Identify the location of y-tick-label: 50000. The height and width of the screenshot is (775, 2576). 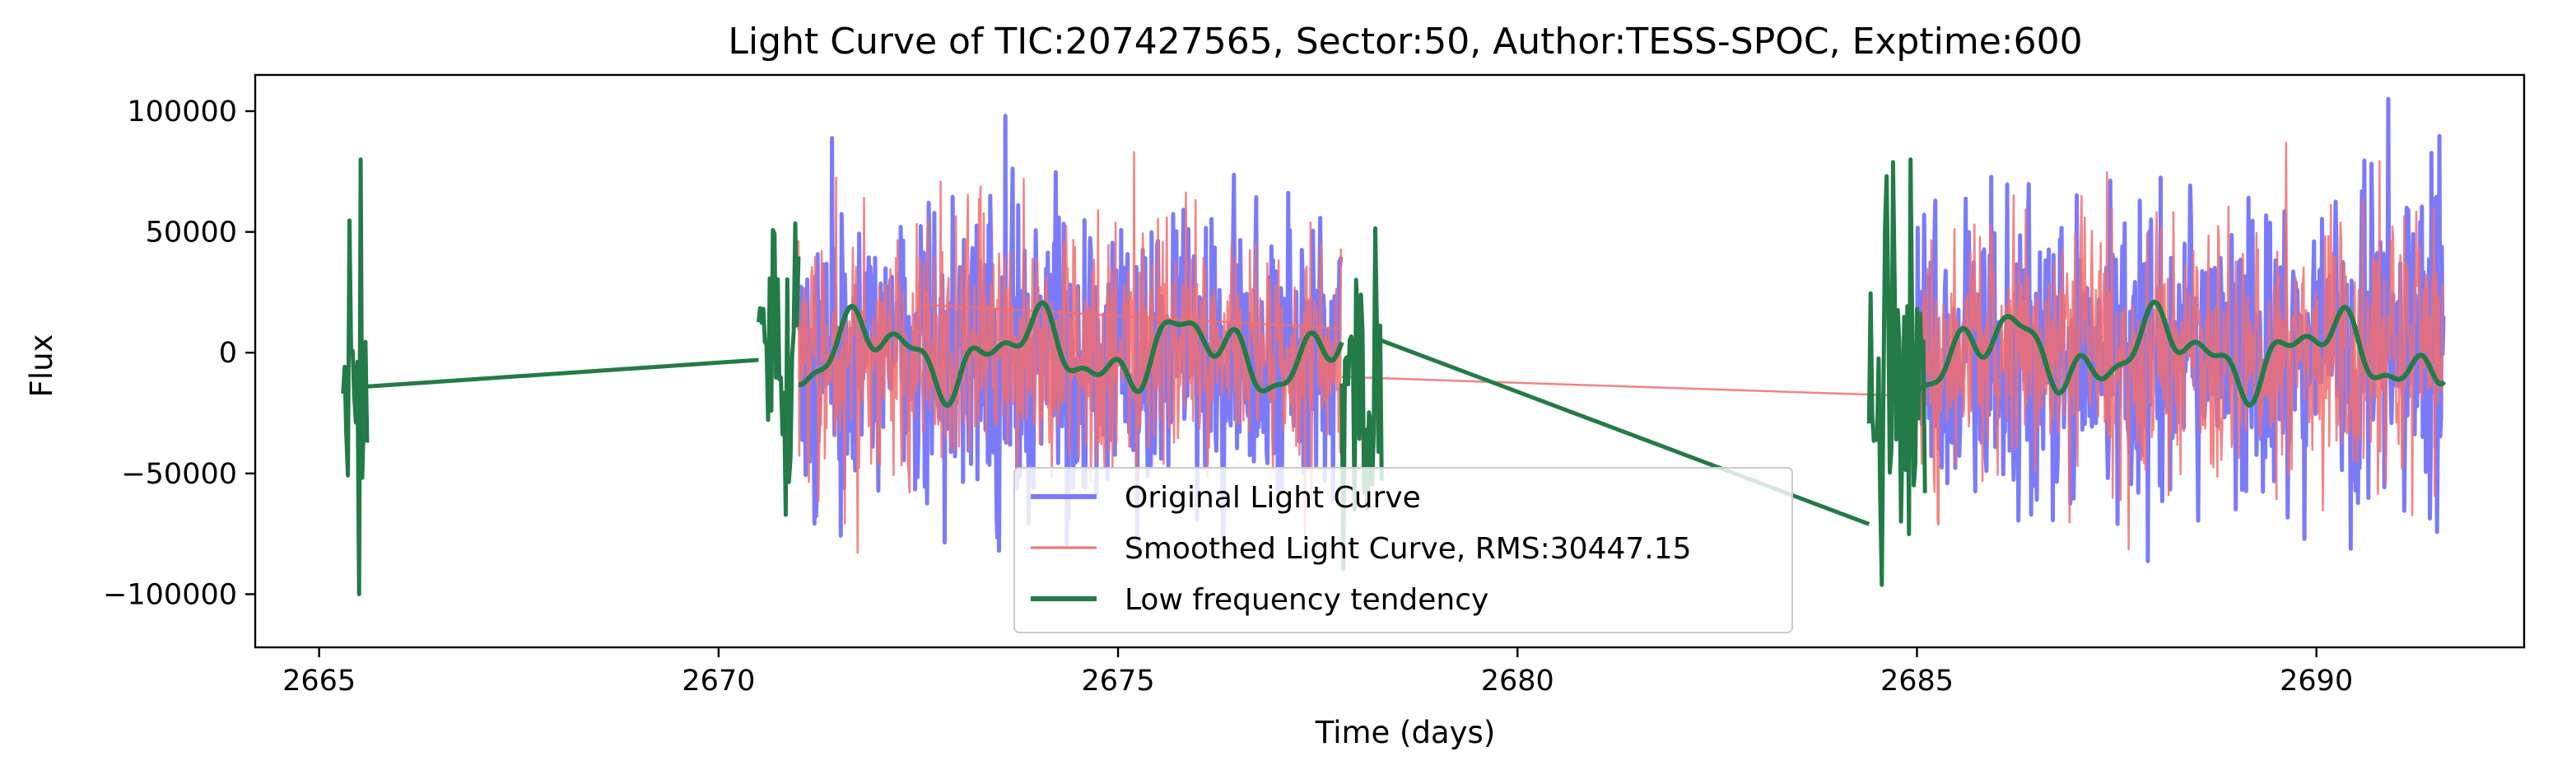
(191, 233).